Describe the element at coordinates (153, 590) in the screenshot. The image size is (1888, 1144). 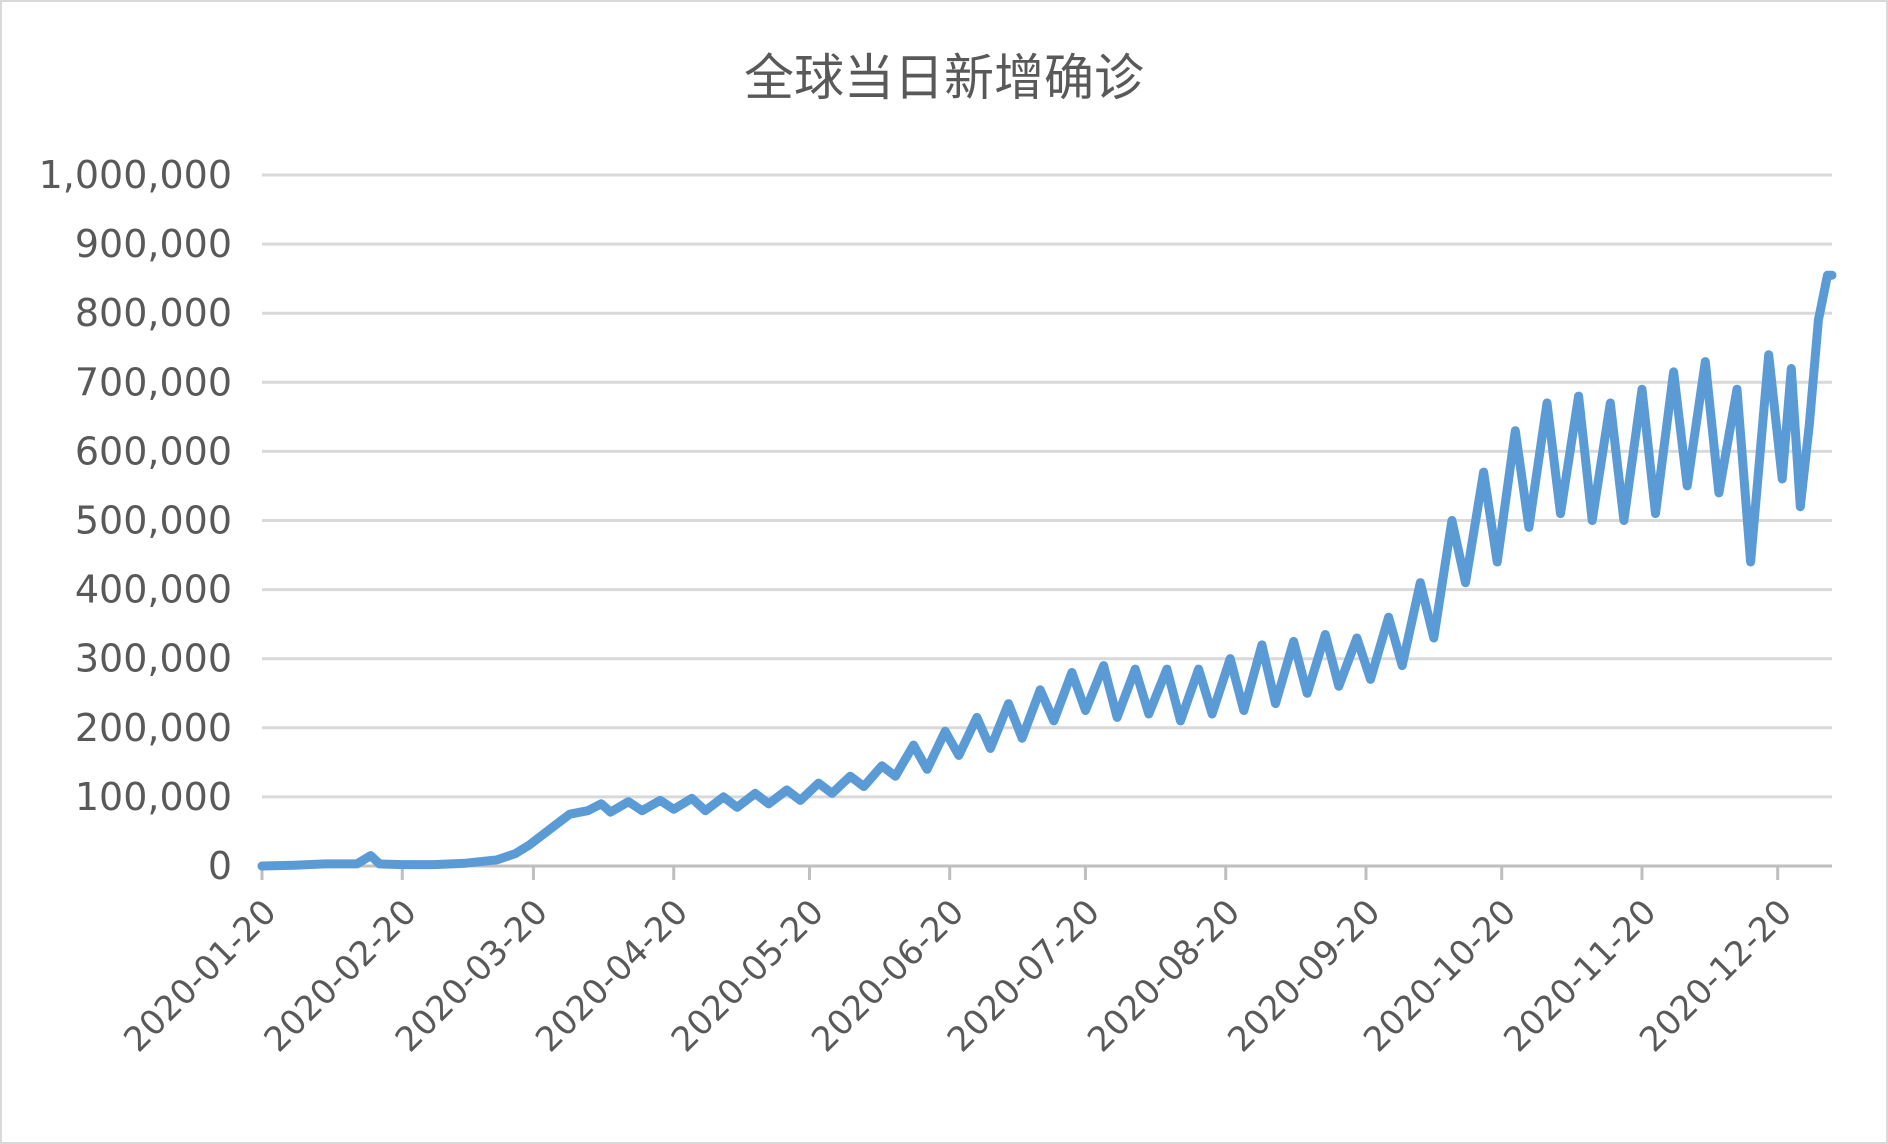
I see `y-tick-label: 400,000` at that location.